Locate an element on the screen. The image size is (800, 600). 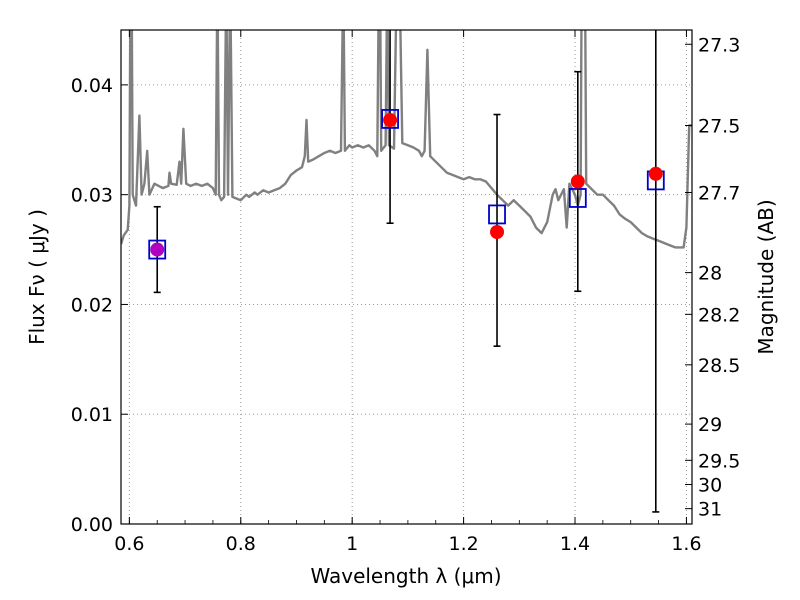
y-tick-label: 0.01 is located at coordinates (92, 415).